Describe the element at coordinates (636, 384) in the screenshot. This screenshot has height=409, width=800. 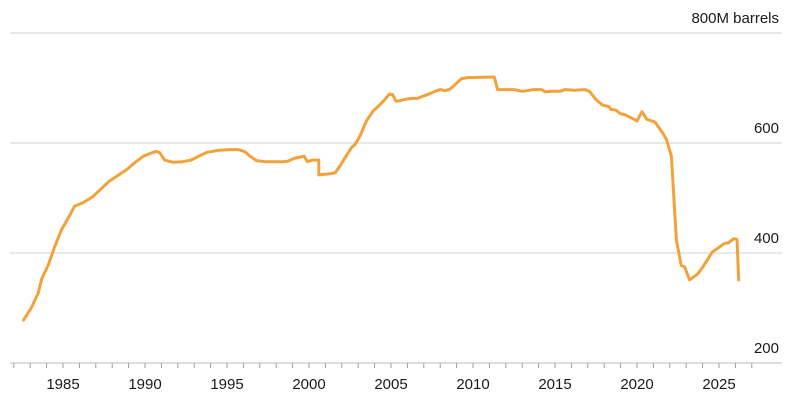
I see `x-tick-label: 2020` at that location.